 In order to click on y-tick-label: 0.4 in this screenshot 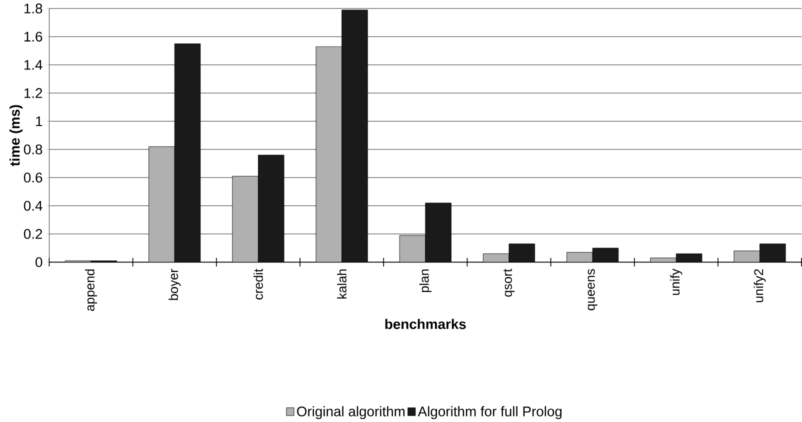, I will do `click(33, 205)`.